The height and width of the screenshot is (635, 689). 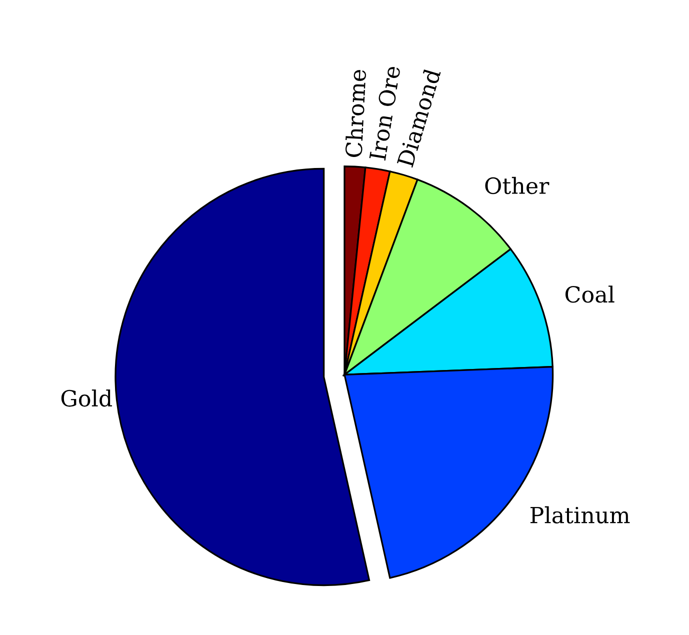 I want to click on slice-label: Coal, so click(x=589, y=294).